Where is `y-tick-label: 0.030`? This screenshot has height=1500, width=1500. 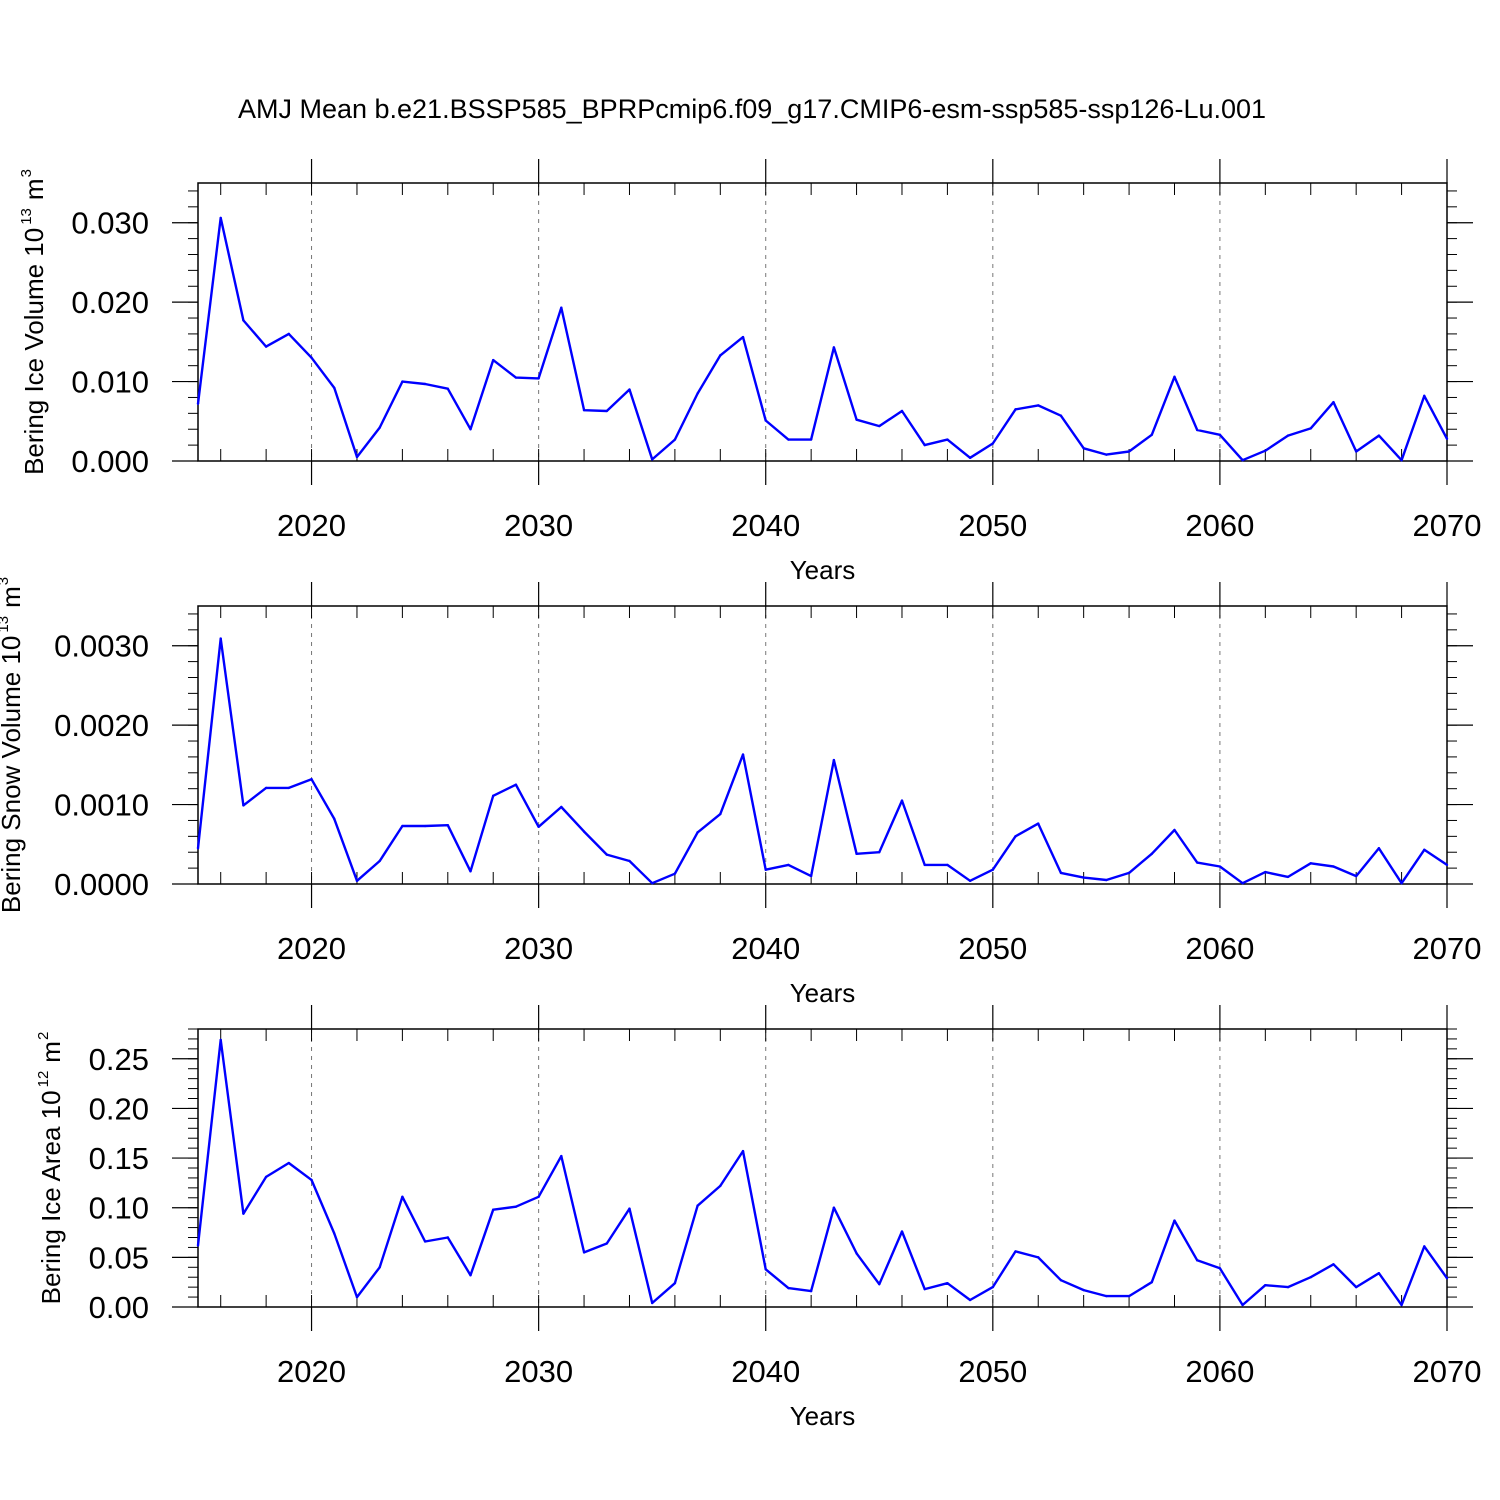 y-tick-label: 0.030 is located at coordinates (110, 223).